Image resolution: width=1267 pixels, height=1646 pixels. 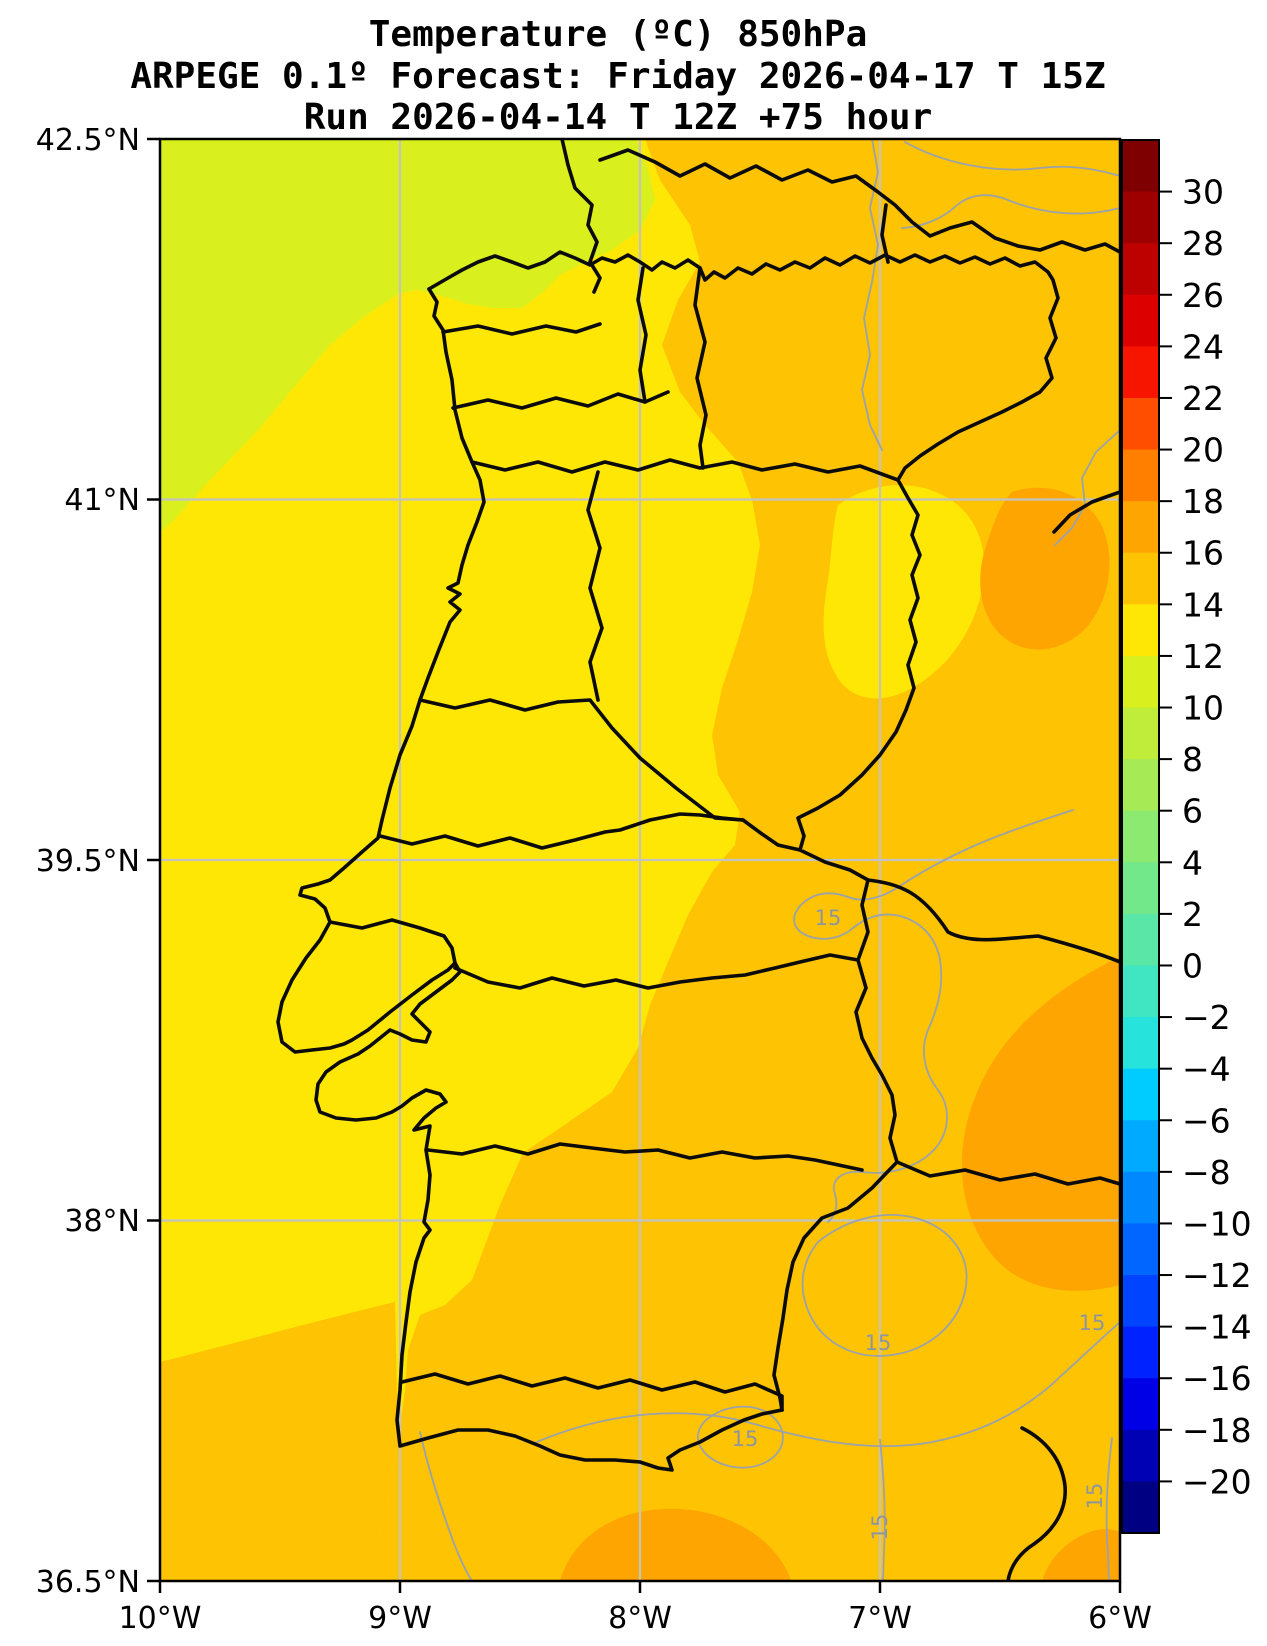 What do you see at coordinates (88, 861) in the screenshot?
I see `y-tick-label: 39.5°N` at bounding box center [88, 861].